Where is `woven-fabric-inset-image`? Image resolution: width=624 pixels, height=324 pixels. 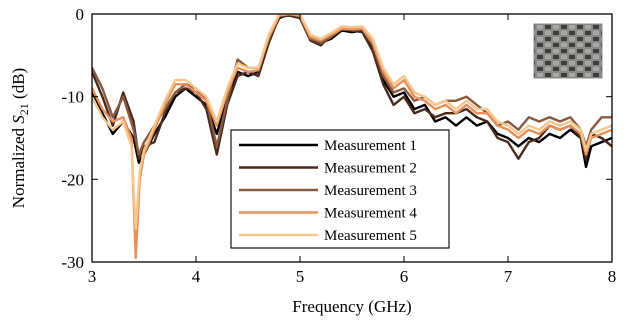
woven-fabric-inset-image is located at coordinates (568, 51).